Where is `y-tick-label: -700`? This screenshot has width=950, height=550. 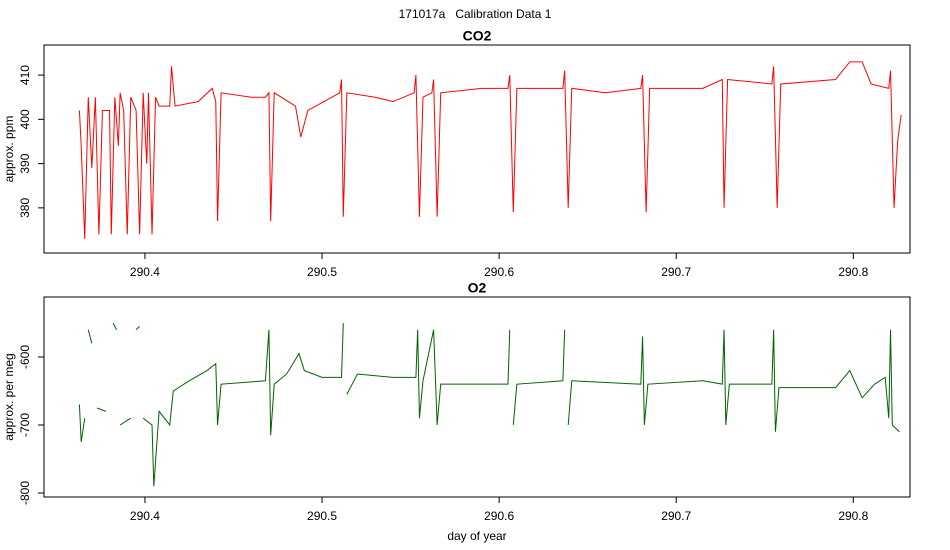
y-tick-label: -700 is located at coordinates (25, 425).